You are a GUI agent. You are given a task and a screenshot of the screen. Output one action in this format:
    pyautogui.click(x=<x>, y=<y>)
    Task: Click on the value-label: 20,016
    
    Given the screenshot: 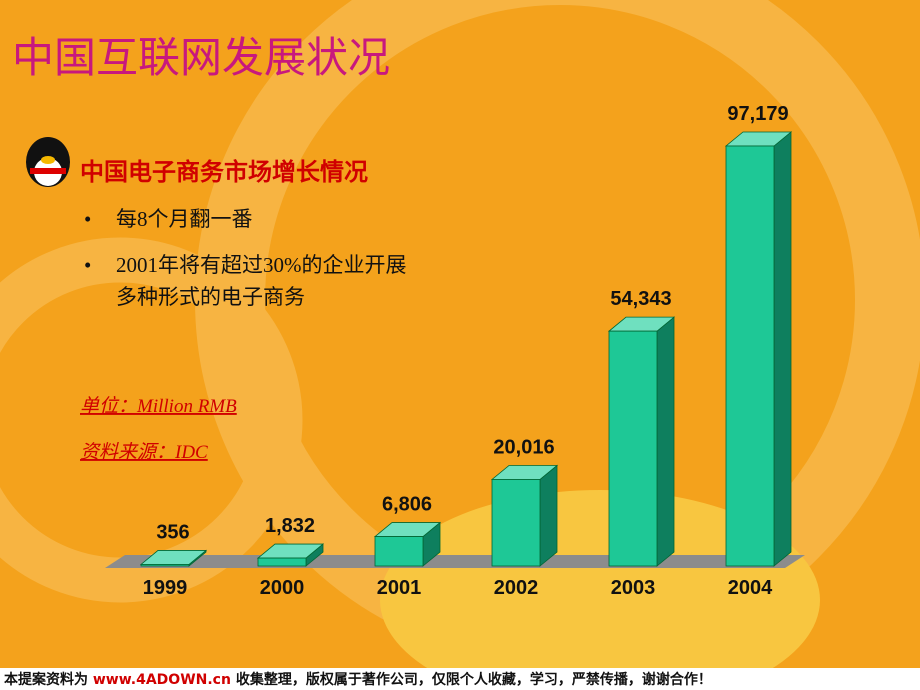 What is the action you would take?
    pyautogui.click(x=523, y=447)
    